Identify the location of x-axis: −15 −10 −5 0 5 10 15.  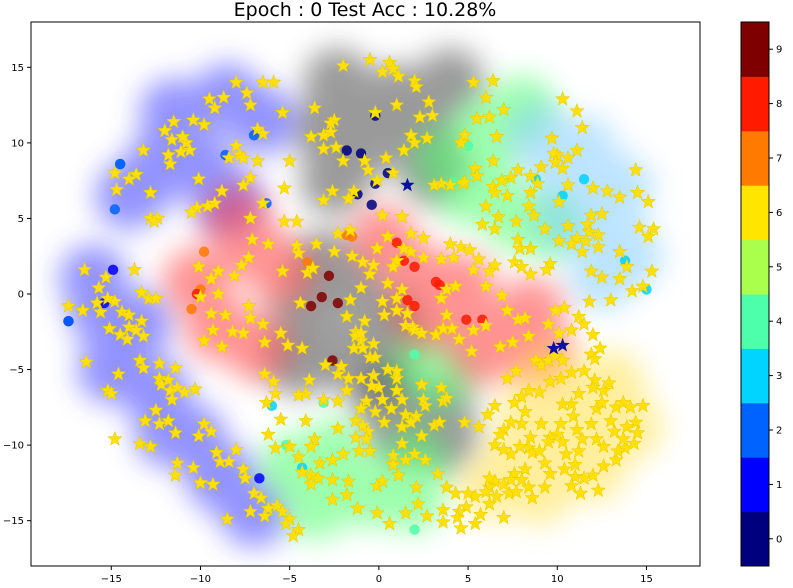
(377, 575).